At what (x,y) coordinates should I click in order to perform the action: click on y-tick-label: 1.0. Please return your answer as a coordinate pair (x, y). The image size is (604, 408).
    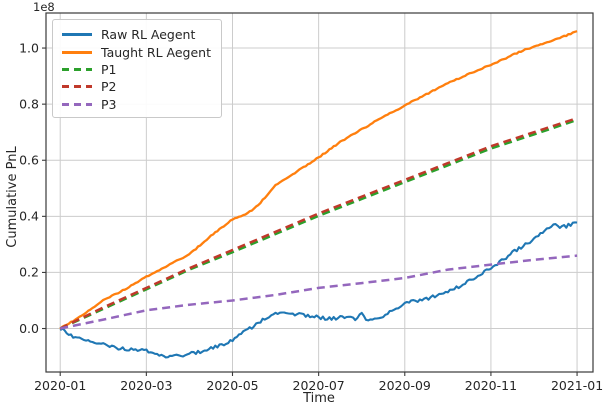
    Looking at the image, I should click on (29, 47).